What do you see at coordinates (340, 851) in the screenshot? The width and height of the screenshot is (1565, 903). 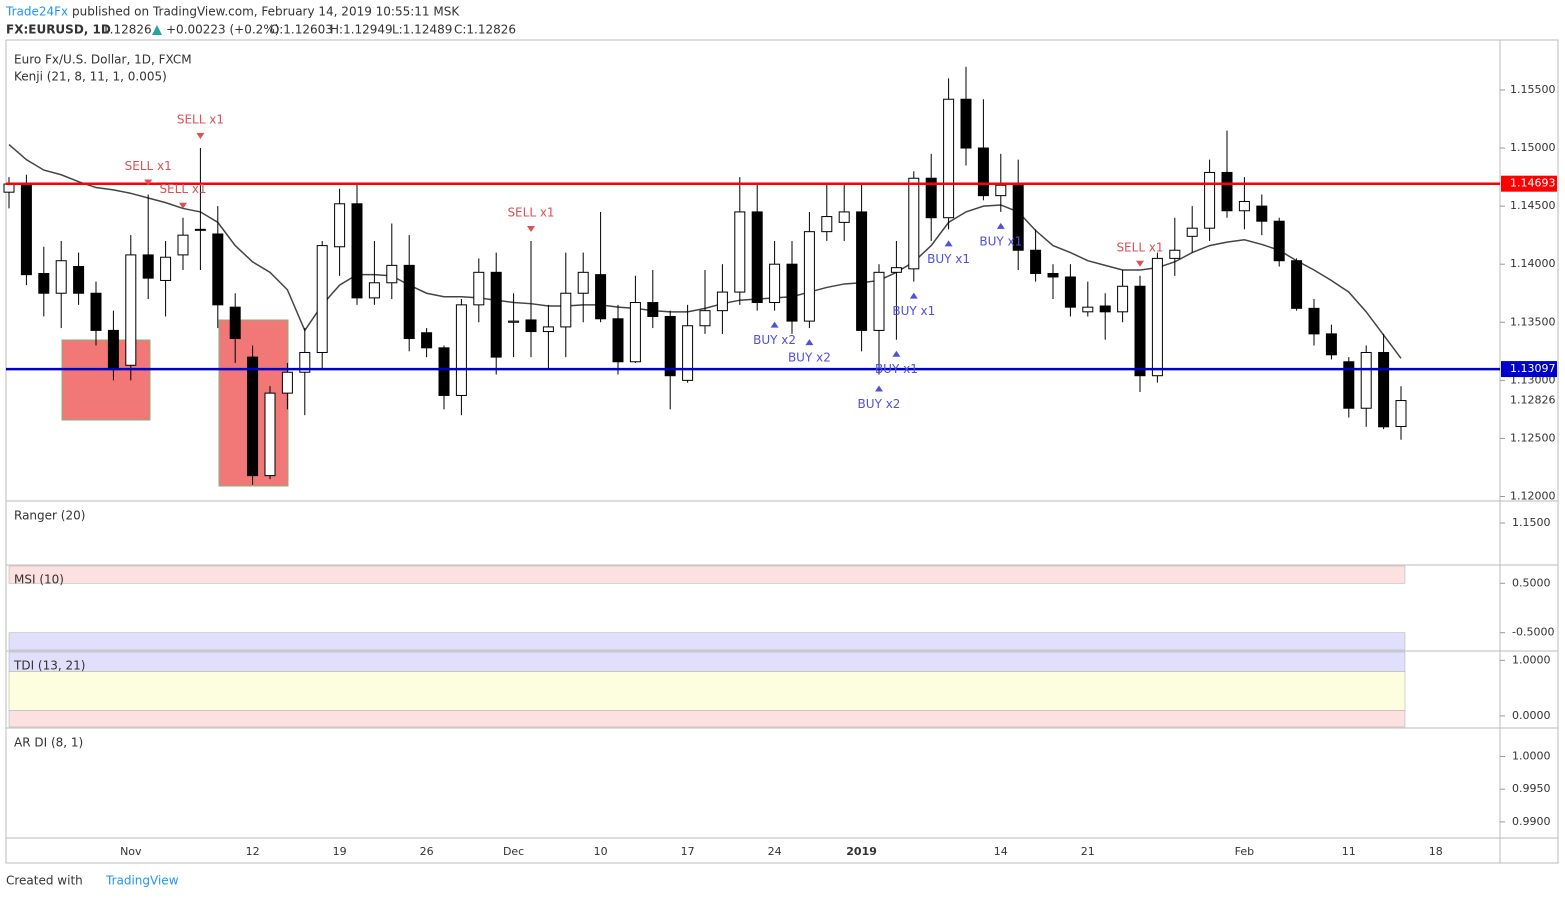 I see `x-tick-label: 19` at bounding box center [340, 851].